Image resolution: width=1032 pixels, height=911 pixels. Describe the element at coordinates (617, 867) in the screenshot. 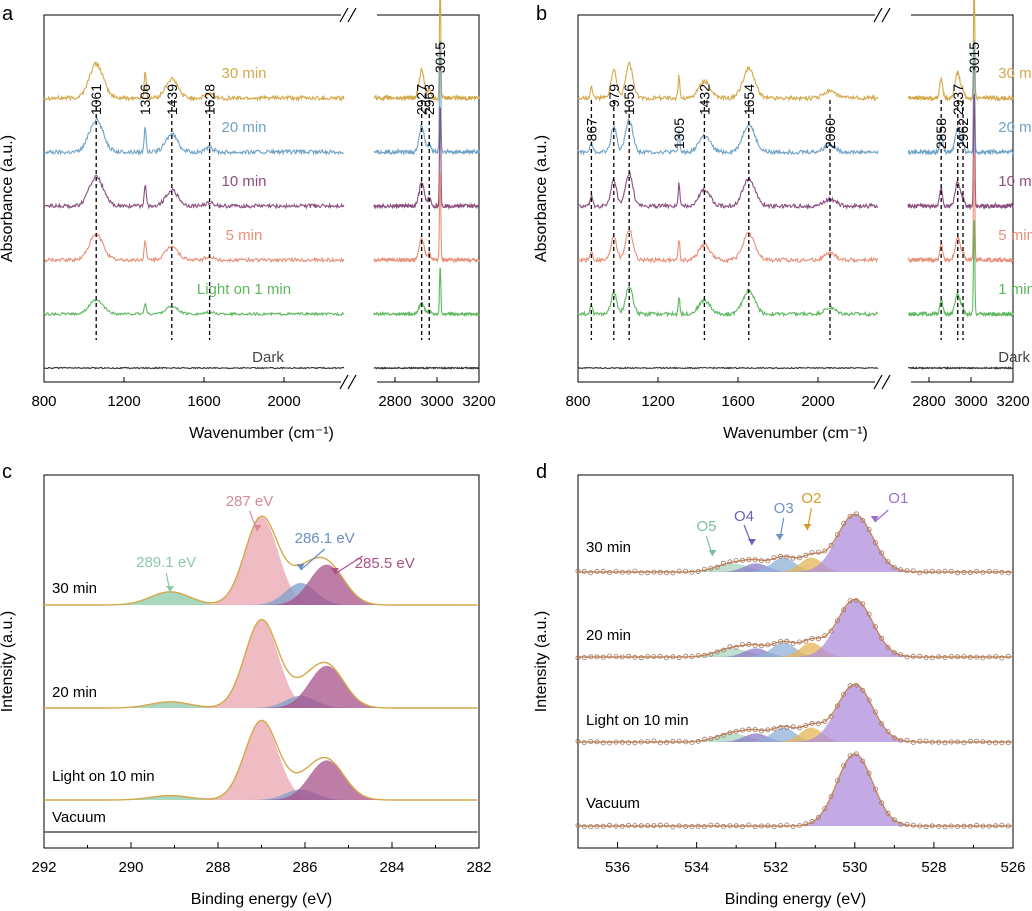

I see `x-tick-label: 536` at that location.